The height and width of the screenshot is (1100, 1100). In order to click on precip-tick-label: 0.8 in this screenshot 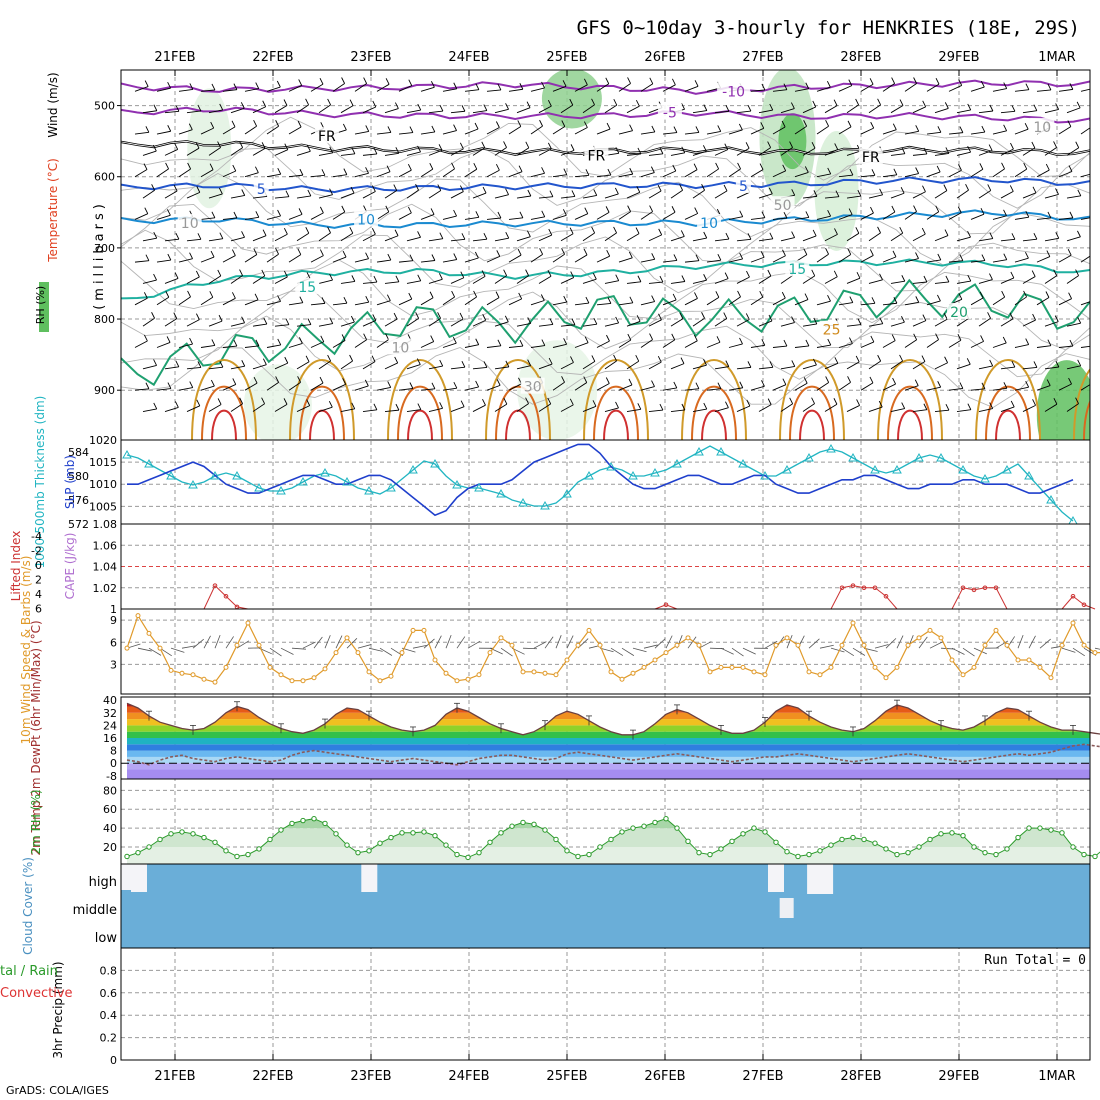, I will do `click(109, 970)`.